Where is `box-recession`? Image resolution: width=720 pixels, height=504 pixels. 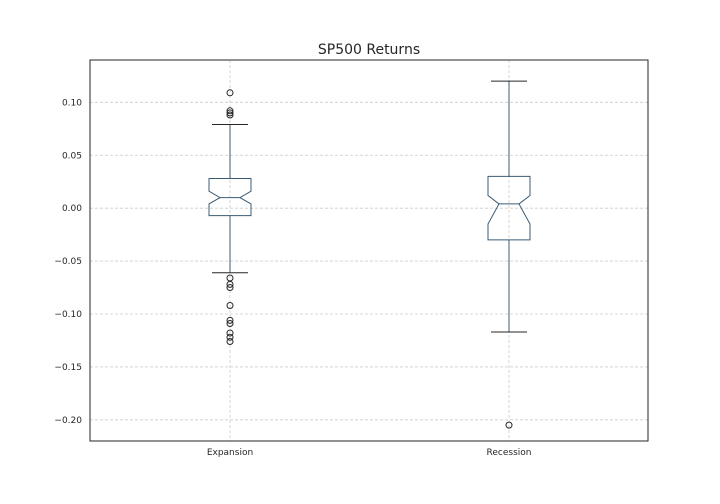
box-recession is located at coordinates (509, 254).